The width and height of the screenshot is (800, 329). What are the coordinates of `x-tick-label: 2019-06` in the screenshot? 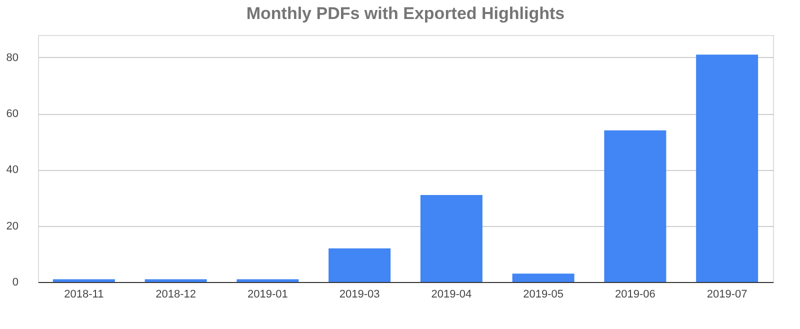 It's located at (635, 294).